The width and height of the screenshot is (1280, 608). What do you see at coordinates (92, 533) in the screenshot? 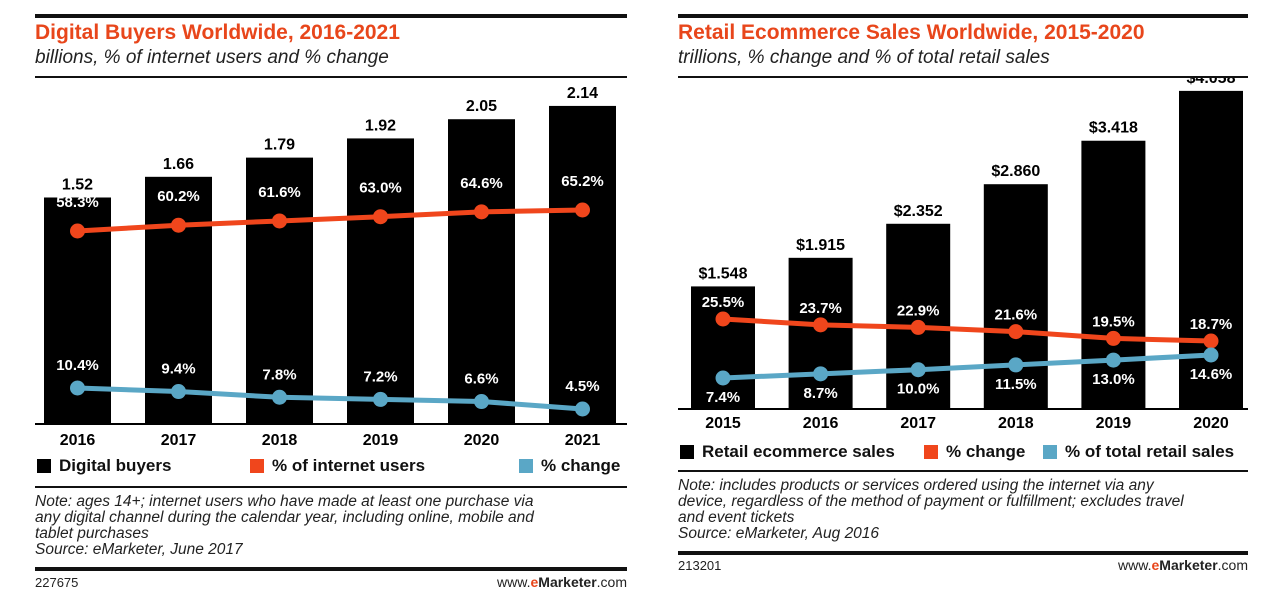
I see `note-line: tablet purchases` at bounding box center [92, 533].